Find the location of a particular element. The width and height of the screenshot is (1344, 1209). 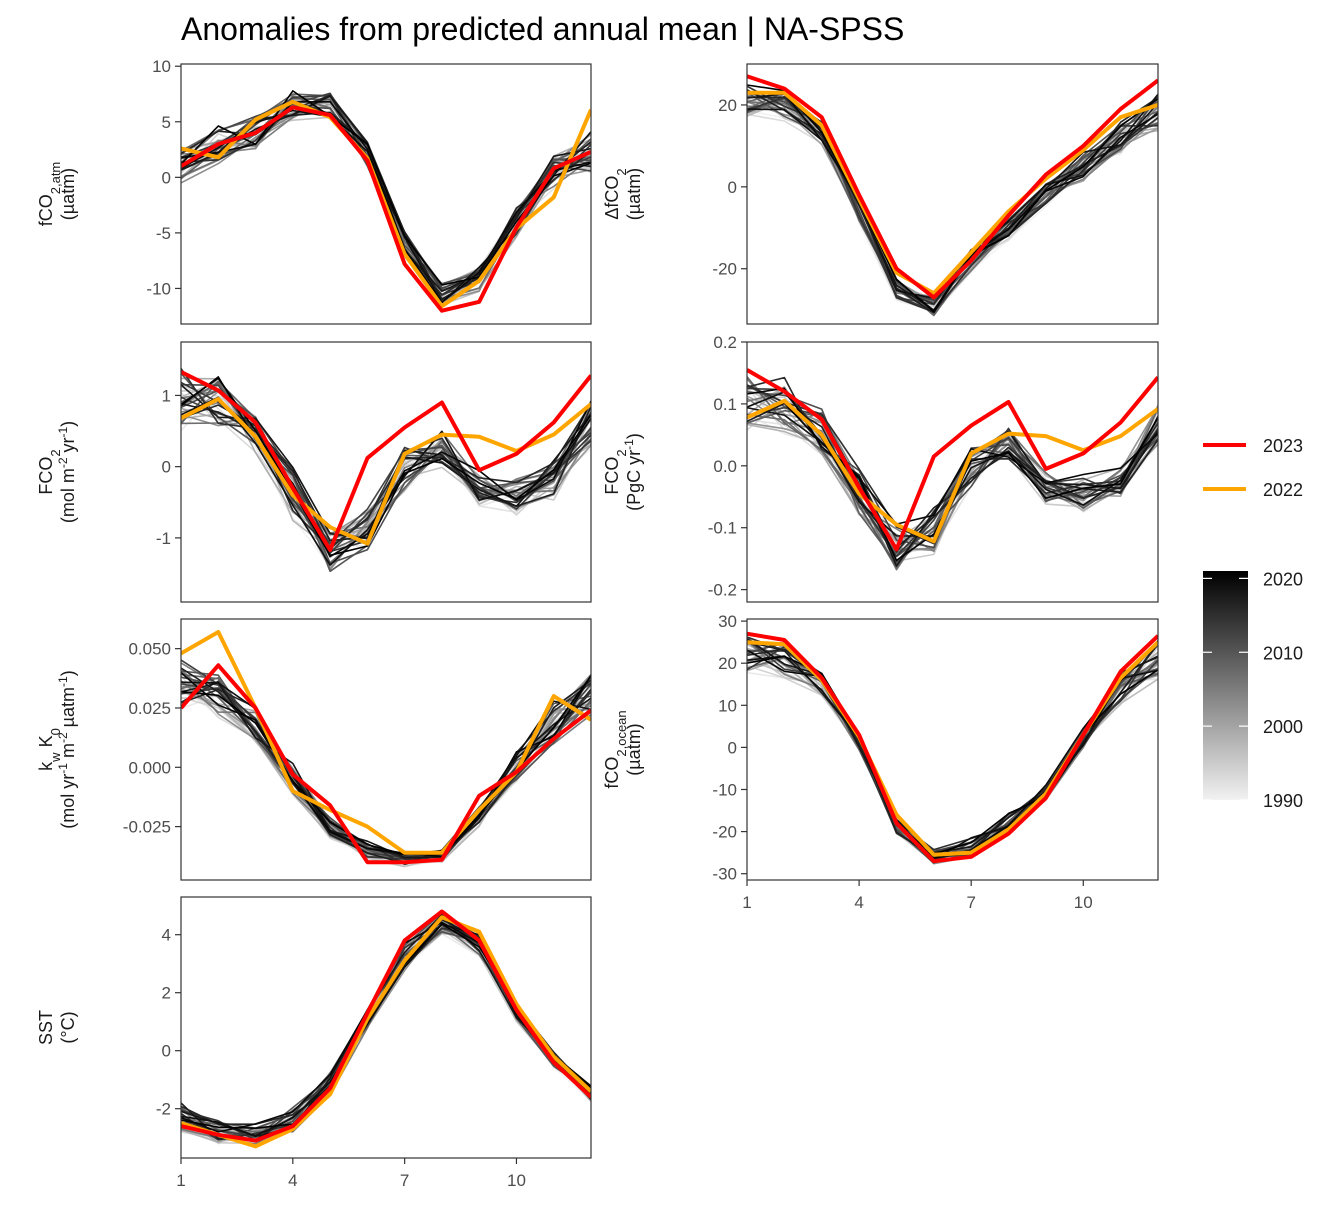

colorbar is located at coordinates (1225, 685).